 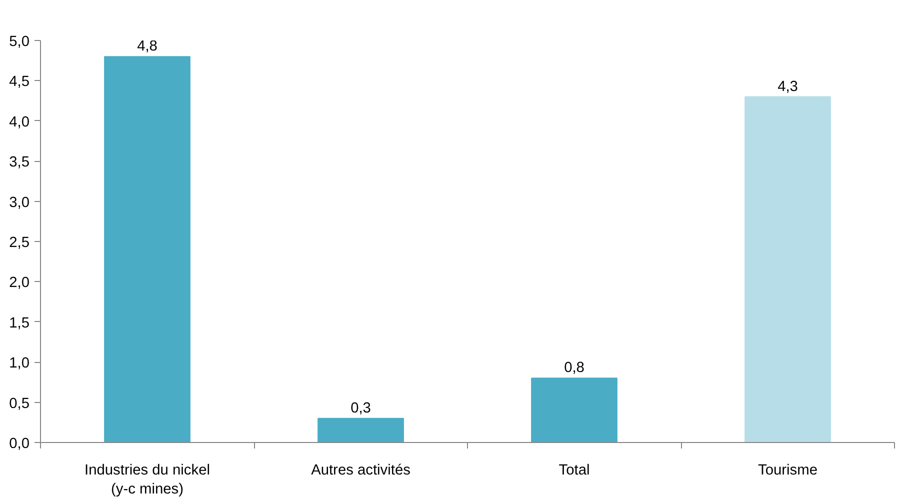 I want to click on data-label: 4,8, so click(x=147, y=46).